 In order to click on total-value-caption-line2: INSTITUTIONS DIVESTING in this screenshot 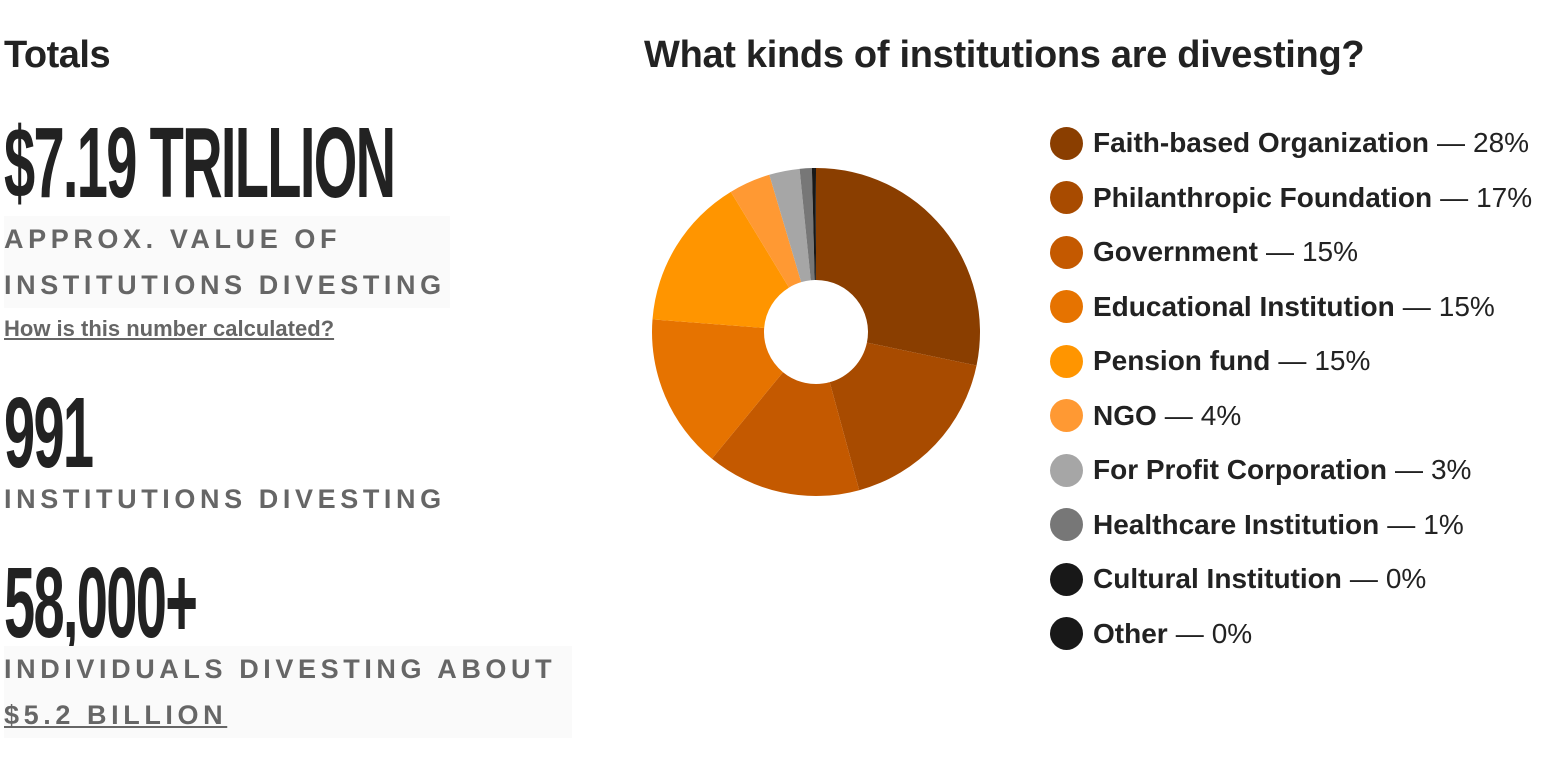, I will do `click(225, 285)`.